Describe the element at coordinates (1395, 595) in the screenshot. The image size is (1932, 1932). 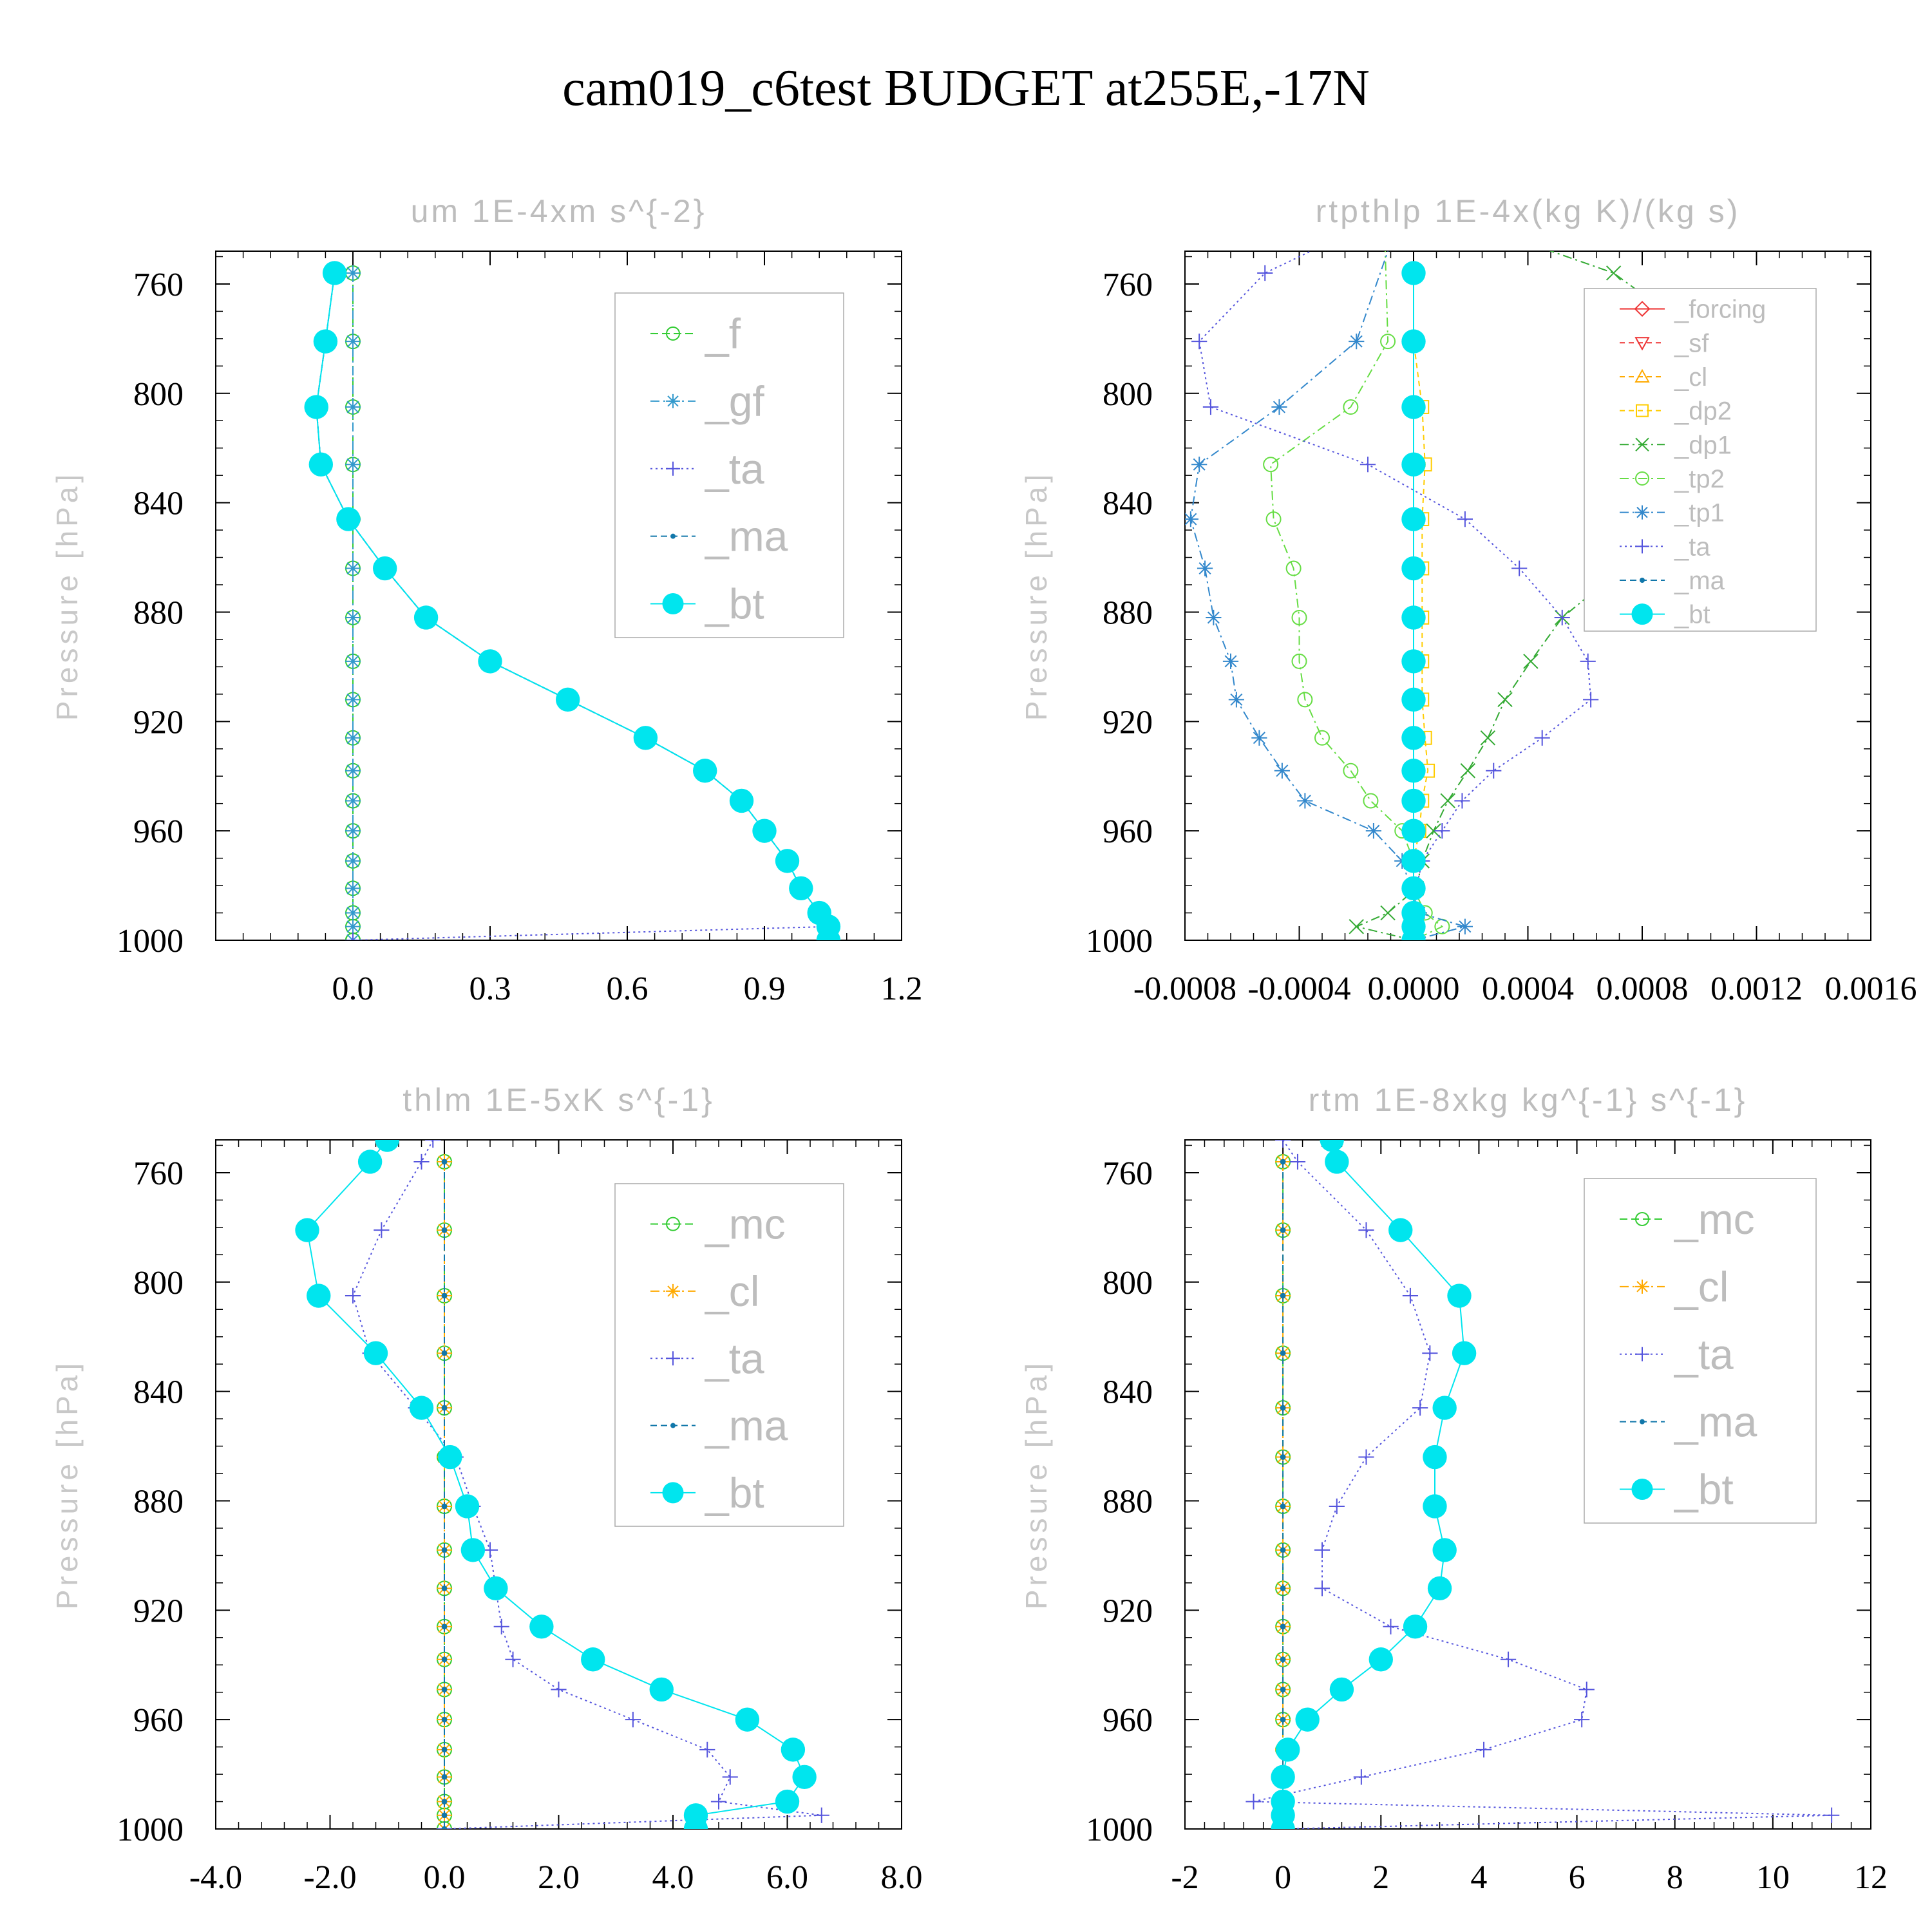
I see `series-line-ta` at that location.